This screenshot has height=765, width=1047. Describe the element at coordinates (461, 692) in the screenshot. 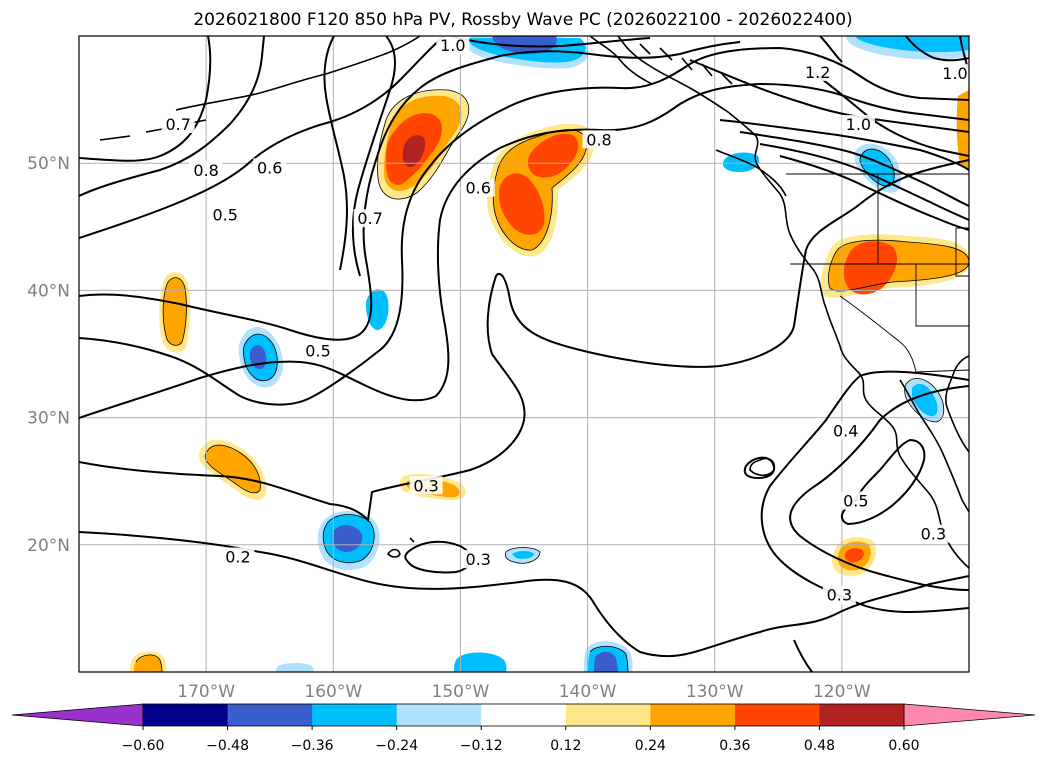

I see `lon-tick-label: 150°W` at that location.